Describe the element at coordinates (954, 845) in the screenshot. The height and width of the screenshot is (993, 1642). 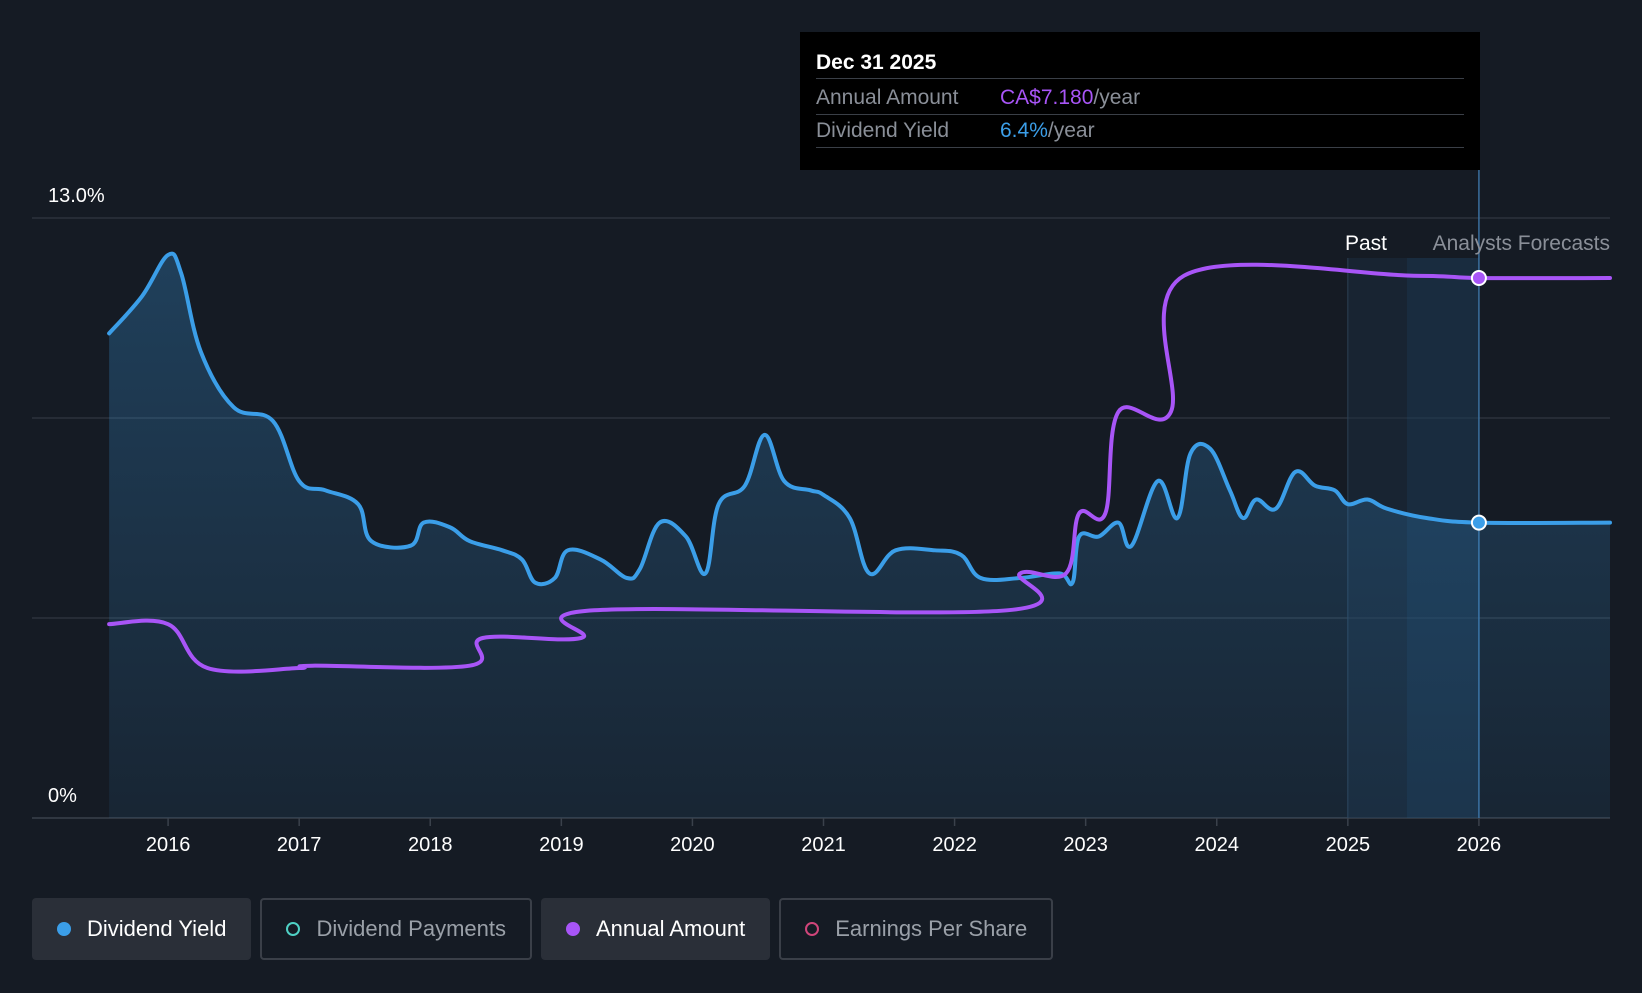
I see `x-tick-label-2022: 2022` at that location.